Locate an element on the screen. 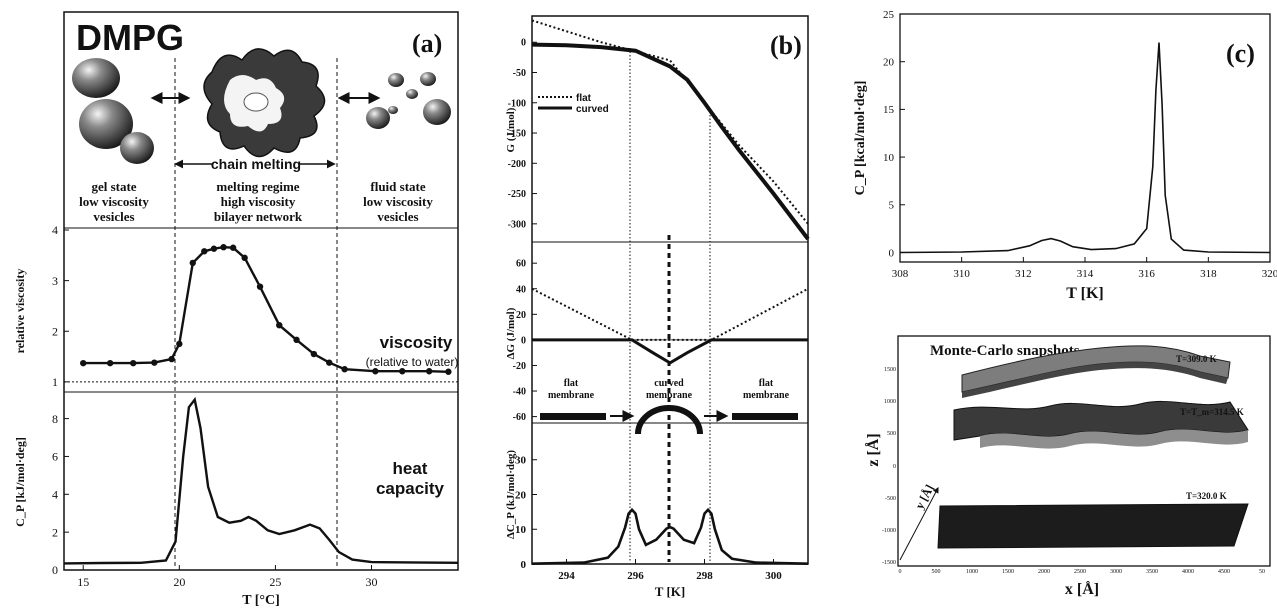 The height and width of the screenshot is (611, 1277). viscosity-label: viscosity is located at coordinates (416, 342).